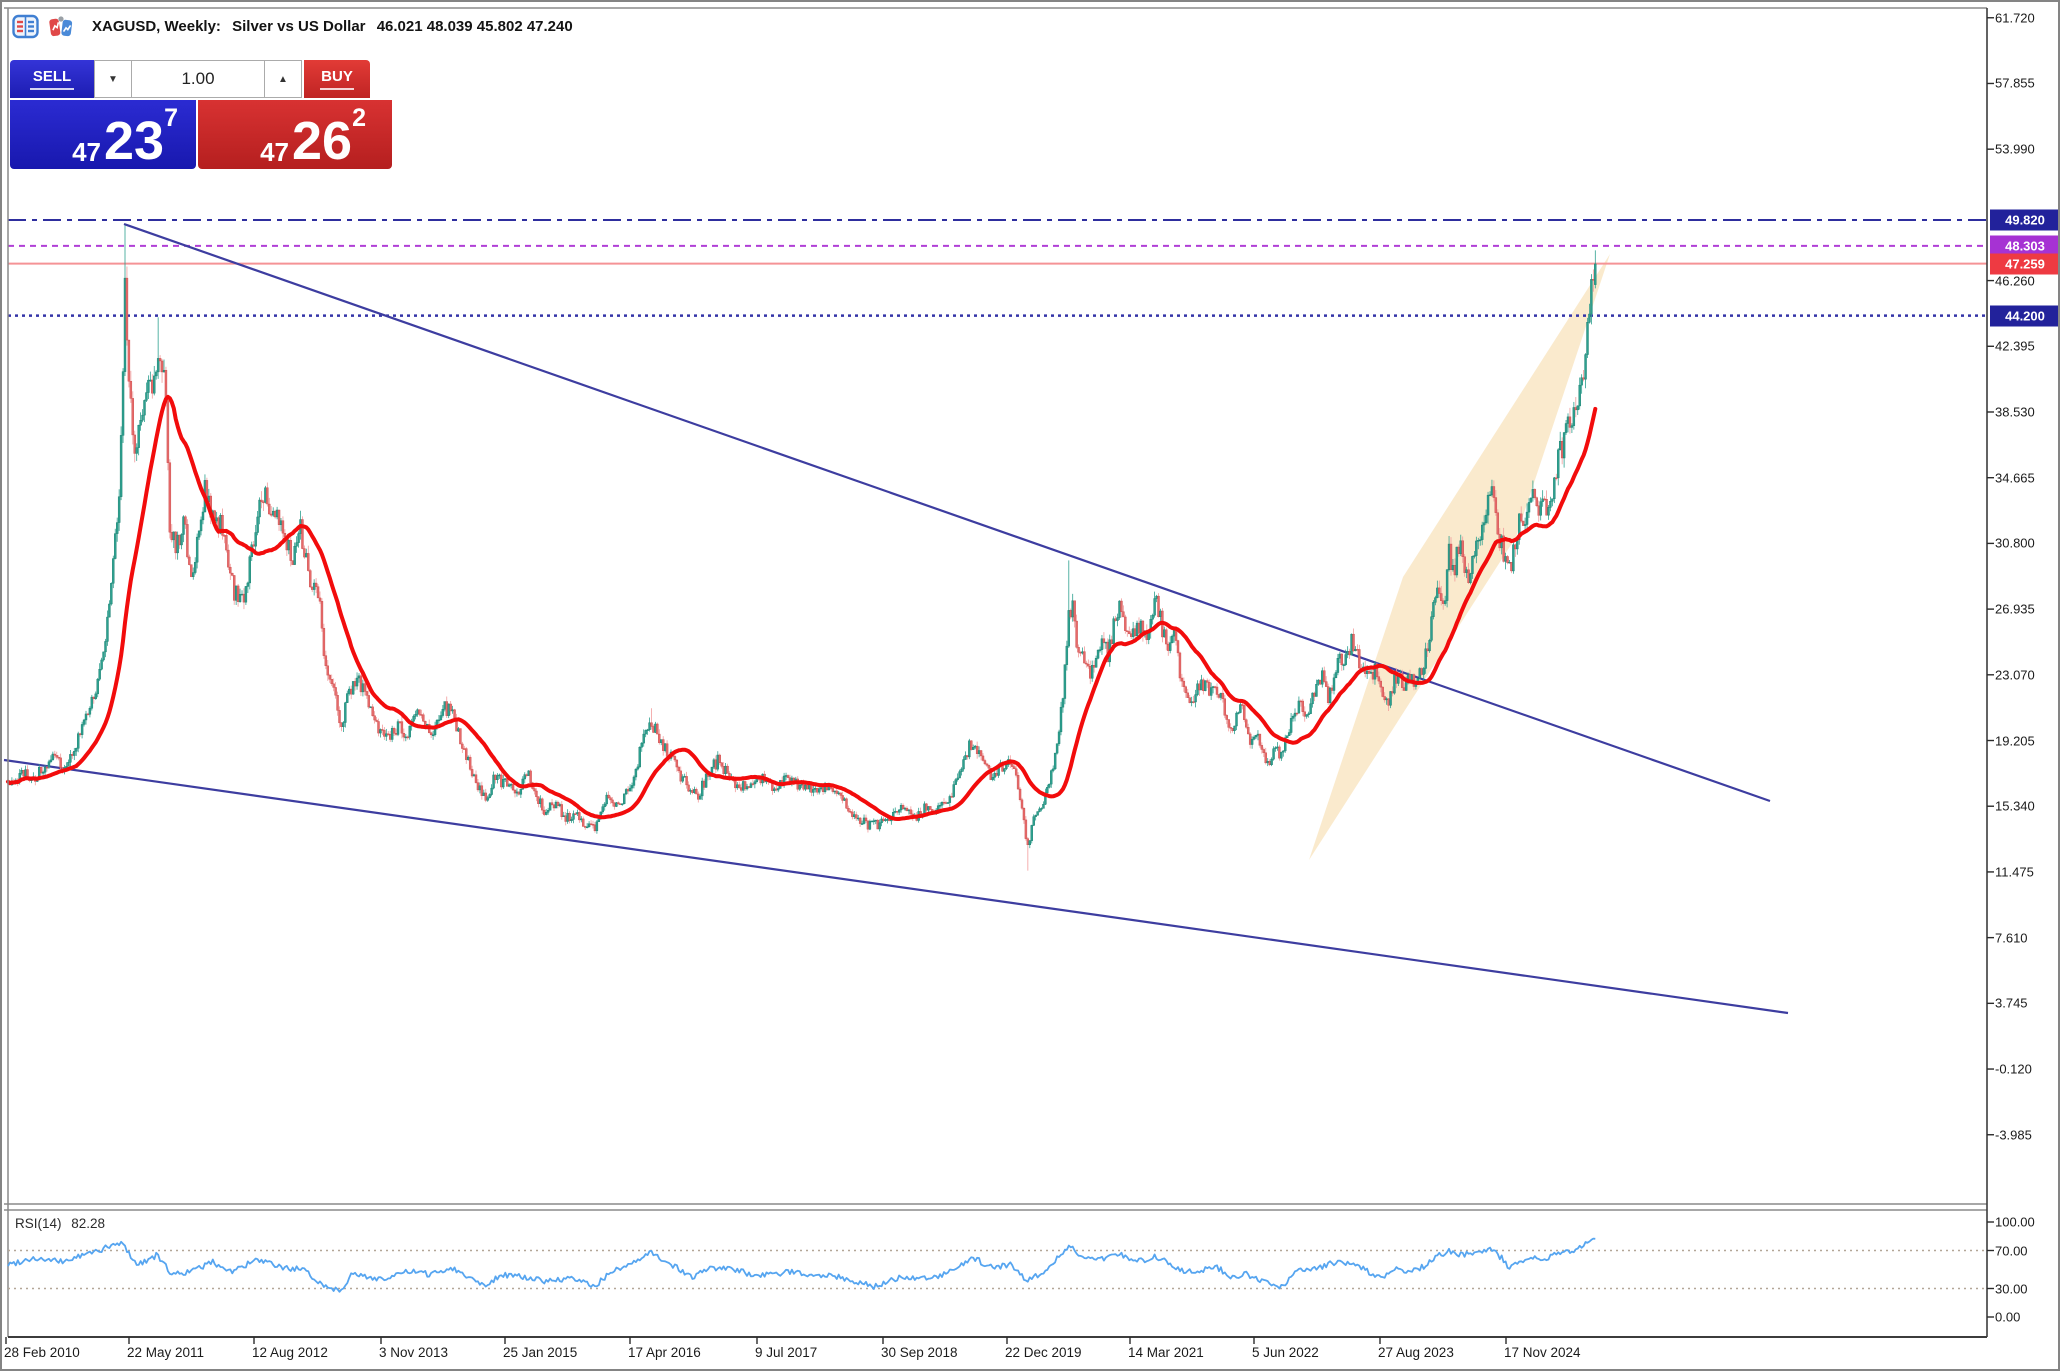  What do you see at coordinates (2011, 1288) in the screenshot?
I see `rsi-axis-label: 30.00` at bounding box center [2011, 1288].